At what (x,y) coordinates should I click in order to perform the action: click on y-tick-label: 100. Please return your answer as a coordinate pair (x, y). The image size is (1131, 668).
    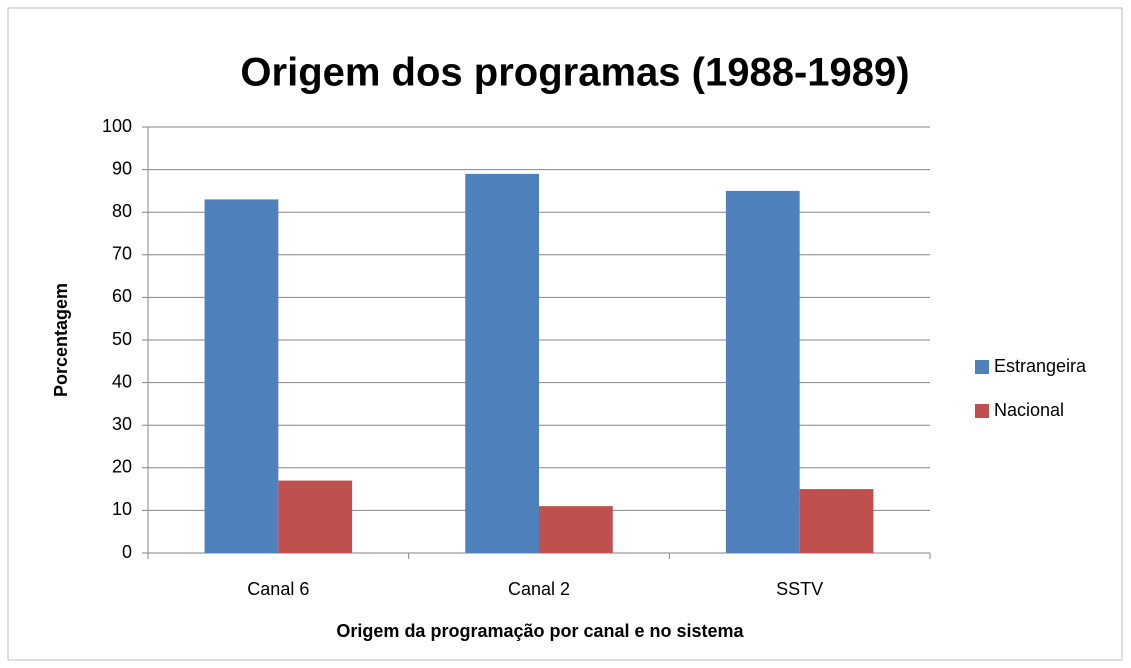
    Looking at the image, I should click on (117, 126).